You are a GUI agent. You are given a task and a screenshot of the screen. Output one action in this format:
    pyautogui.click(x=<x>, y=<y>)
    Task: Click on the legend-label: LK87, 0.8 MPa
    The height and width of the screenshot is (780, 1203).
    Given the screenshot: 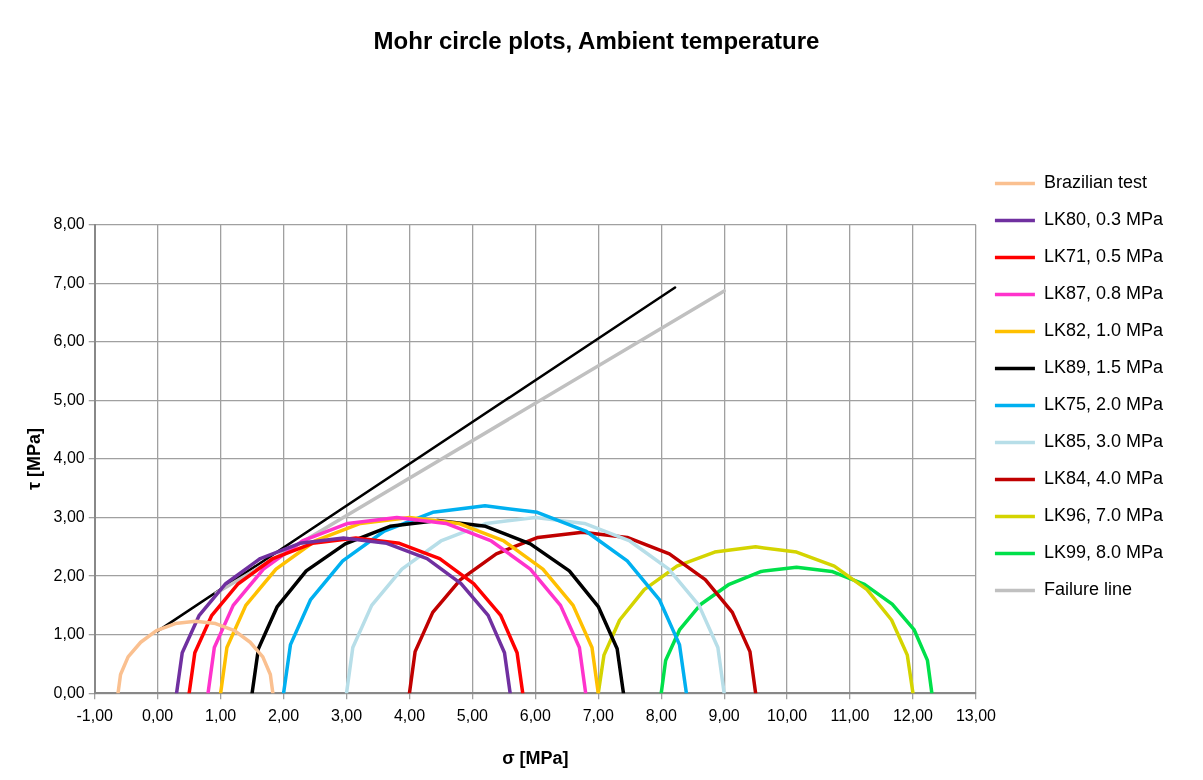 What is the action you would take?
    pyautogui.click(x=1103, y=293)
    